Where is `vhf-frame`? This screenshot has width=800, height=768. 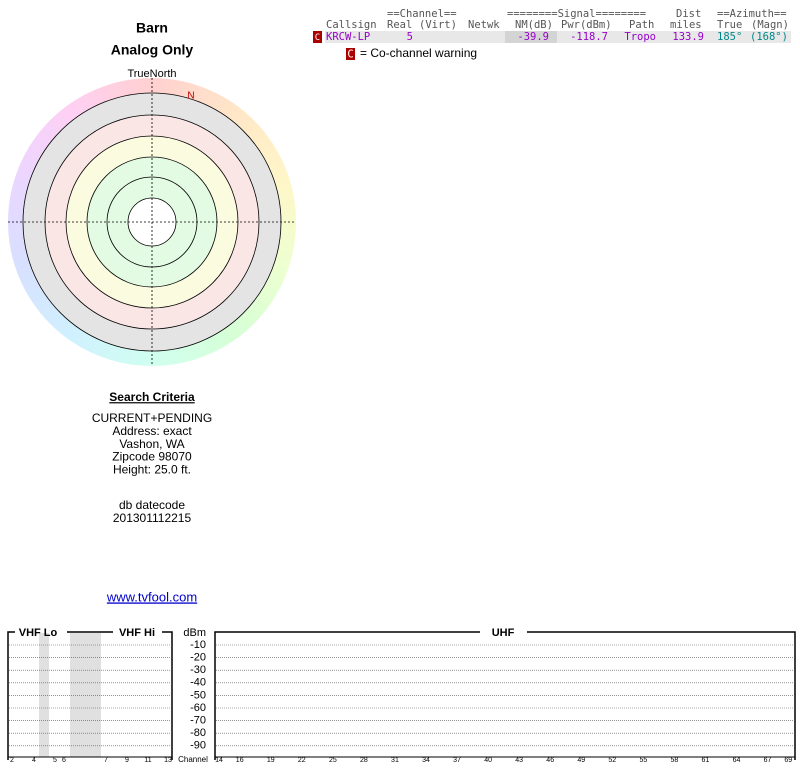 vhf-frame is located at coordinates (90, 695).